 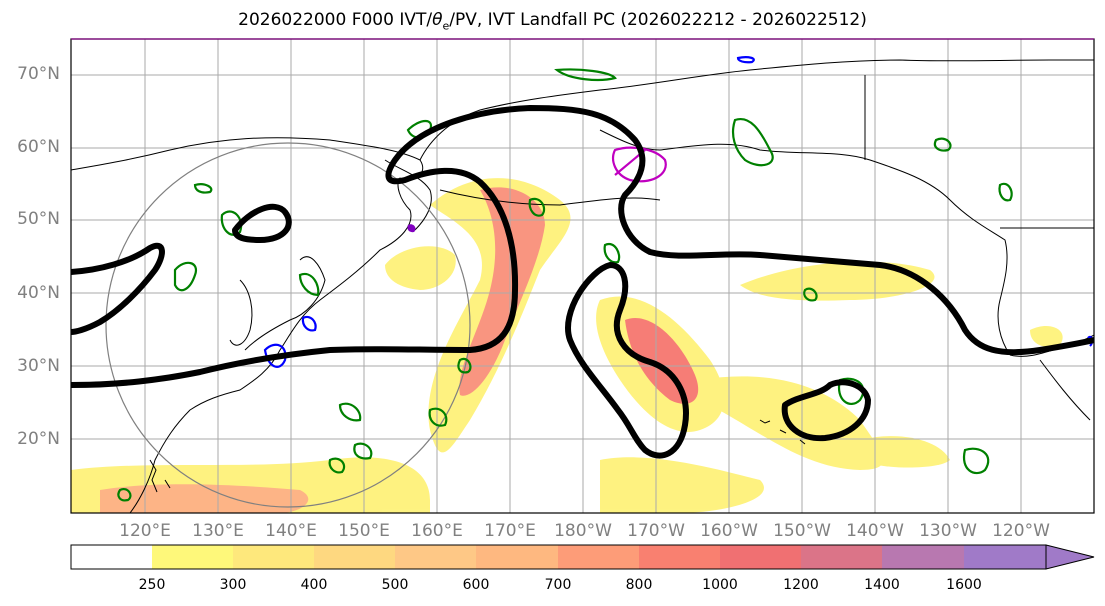 What do you see at coordinates (38, 74) in the screenshot?
I see `lat-label: 70°N` at bounding box center [38, 74].